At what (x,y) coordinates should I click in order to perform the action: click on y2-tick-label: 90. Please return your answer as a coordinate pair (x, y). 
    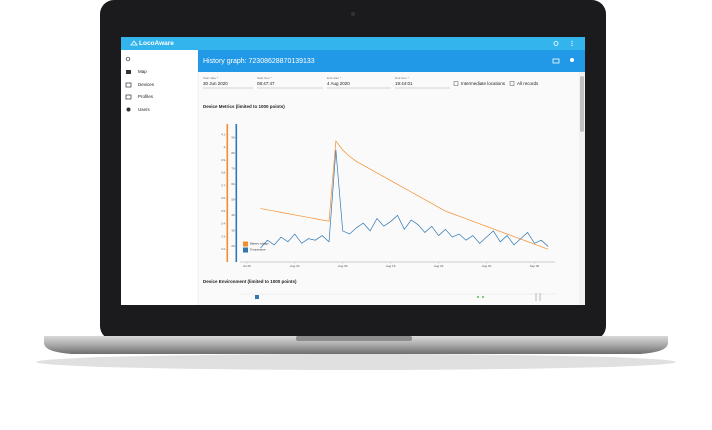
    Looking at the image, I should click on (233, 137).